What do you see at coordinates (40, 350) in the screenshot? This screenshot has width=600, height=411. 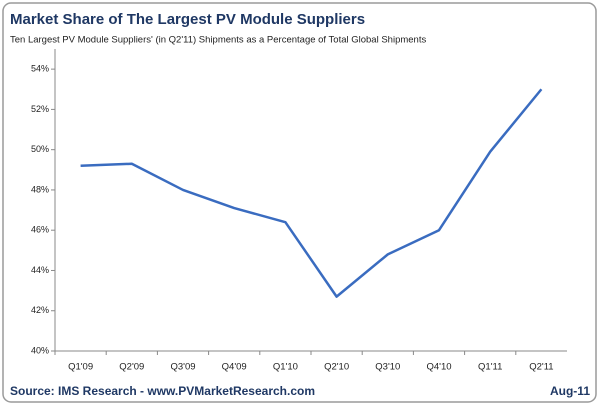 I see `y-tick-label: 40%` at bounding box center [40, 350].